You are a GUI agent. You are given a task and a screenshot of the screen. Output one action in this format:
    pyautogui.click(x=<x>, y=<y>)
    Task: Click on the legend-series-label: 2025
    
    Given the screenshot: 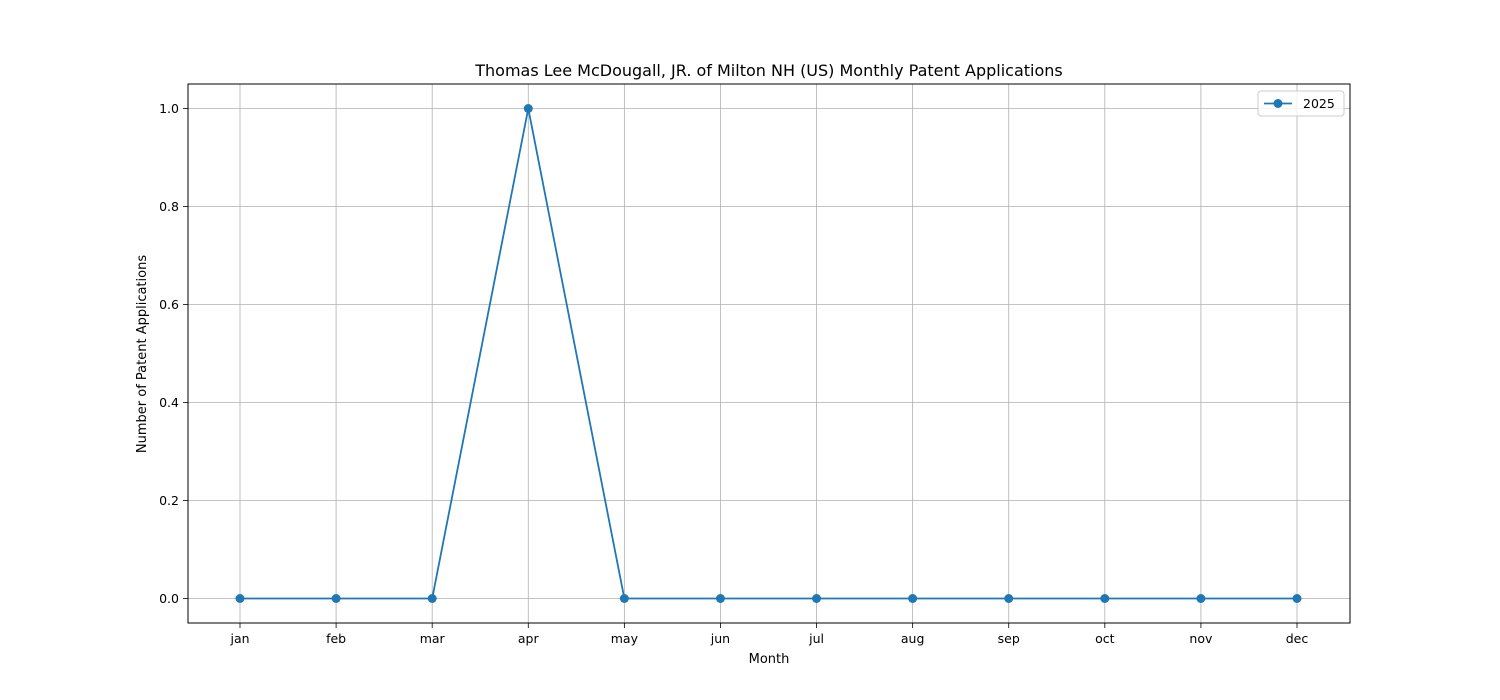 What is the action you would take?
    pyautogui.click(x=1319, y=103)
    